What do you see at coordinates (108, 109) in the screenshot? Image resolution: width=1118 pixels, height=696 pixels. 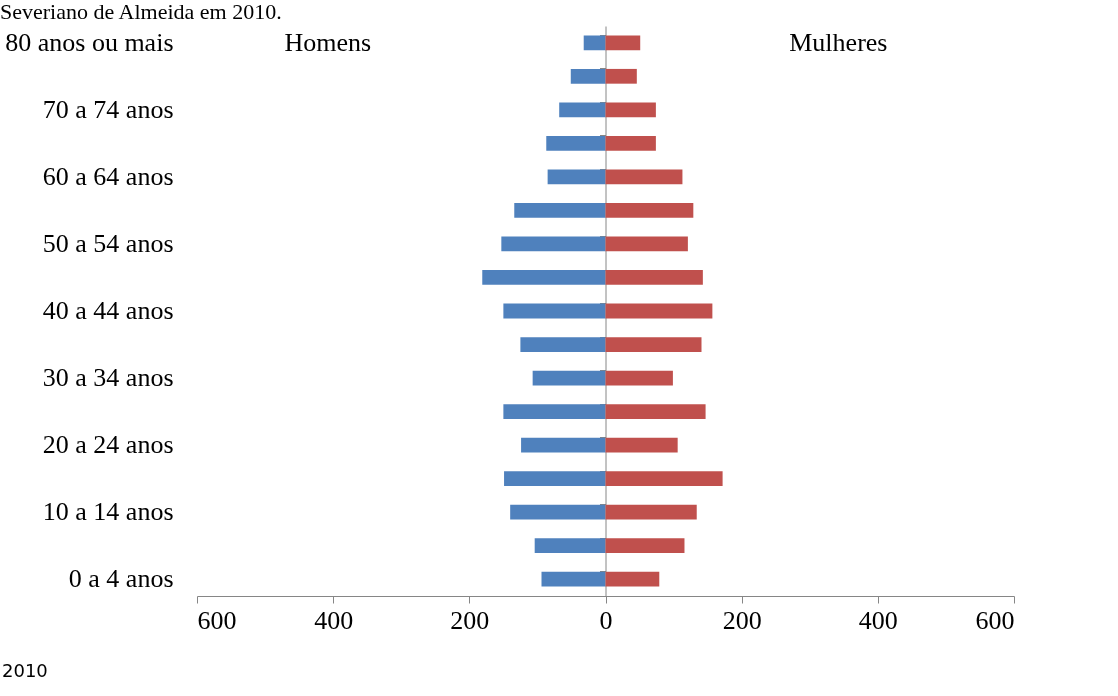 I see `y-tick-label: 70 a 74 anos` at bounding box center [108, 109].